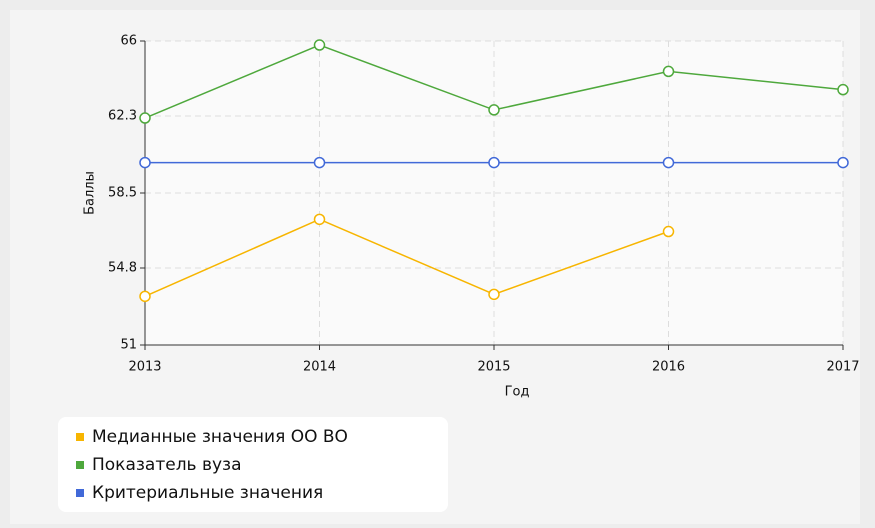  I want to click on y-axis-label: Баллы, so click(90, 193).